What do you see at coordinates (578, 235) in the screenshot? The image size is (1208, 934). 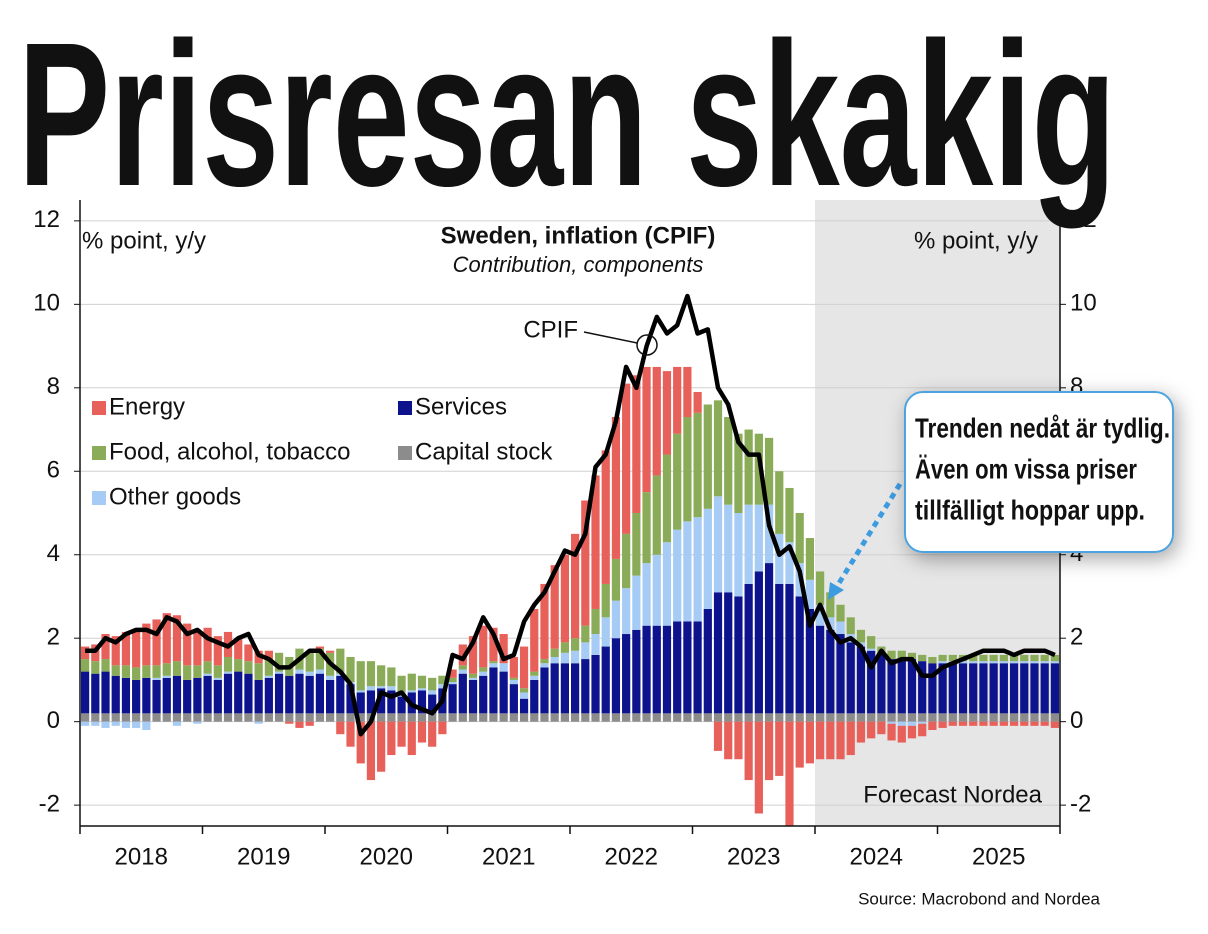 I see `chart-title: Sweden, inflation (CPIF)` at bounding box center [578, 235].